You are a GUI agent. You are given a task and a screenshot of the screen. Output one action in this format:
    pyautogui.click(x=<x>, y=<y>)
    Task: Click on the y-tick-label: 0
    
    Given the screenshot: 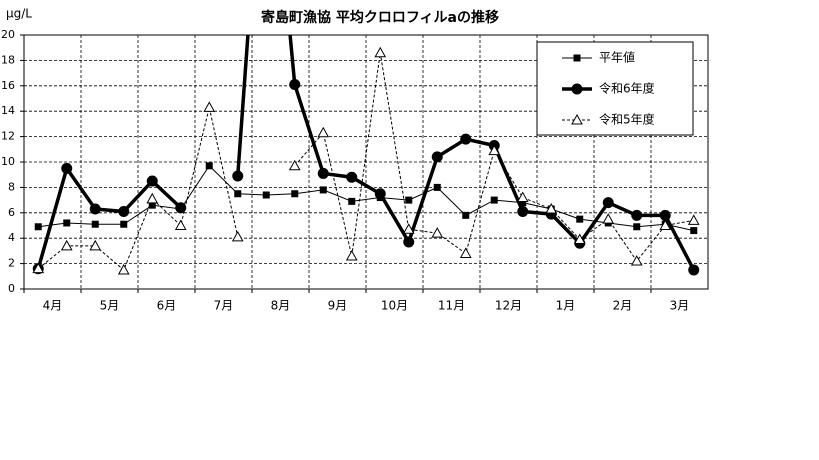 What is the action you would take?
    pyautogui.click(x=11, y=288)
    